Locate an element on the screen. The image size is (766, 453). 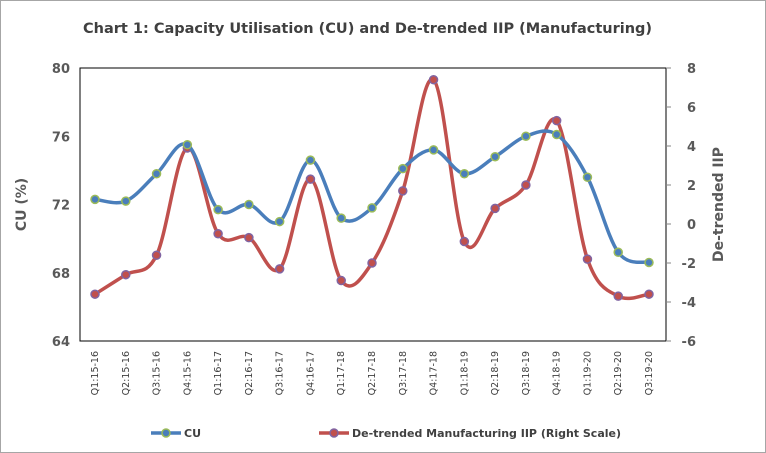
y-tick-label: 76 is located at coordinates (61, 137).